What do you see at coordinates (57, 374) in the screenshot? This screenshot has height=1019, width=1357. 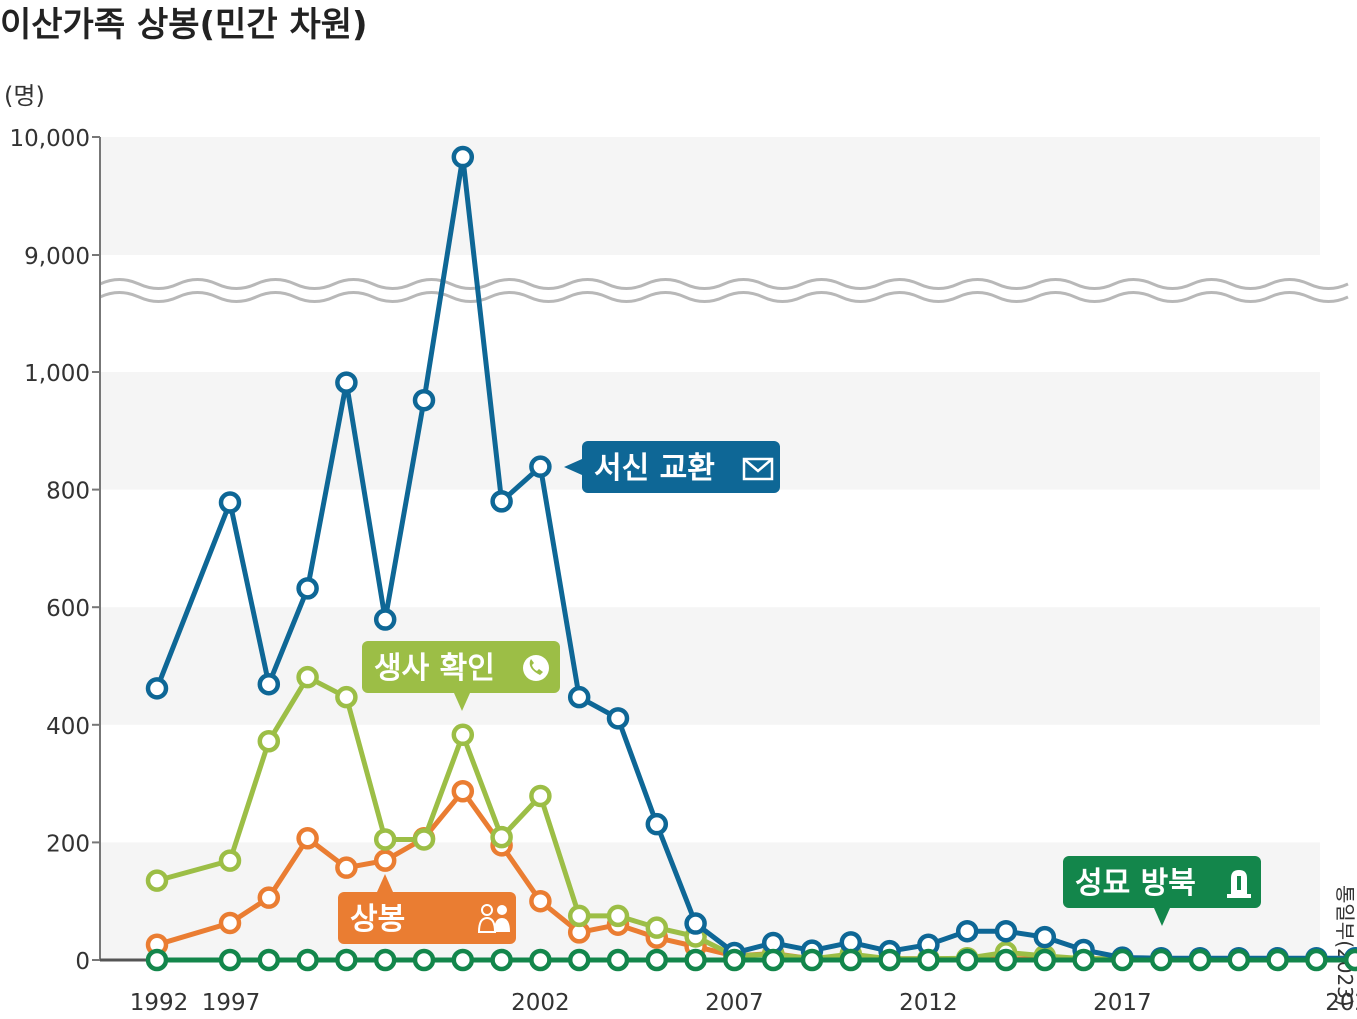 I see `y-tick-label: 1,000` at bounding box center [57, 374].